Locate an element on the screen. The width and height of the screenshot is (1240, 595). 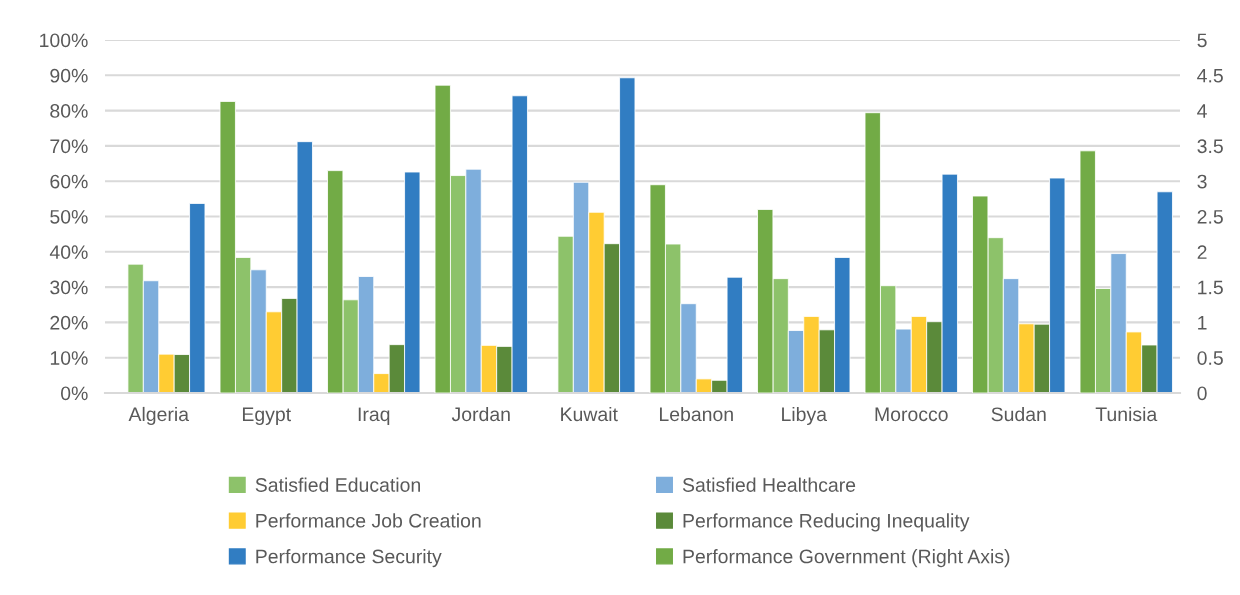
y-tick-label: 40% is located at coordinates (68, 252).